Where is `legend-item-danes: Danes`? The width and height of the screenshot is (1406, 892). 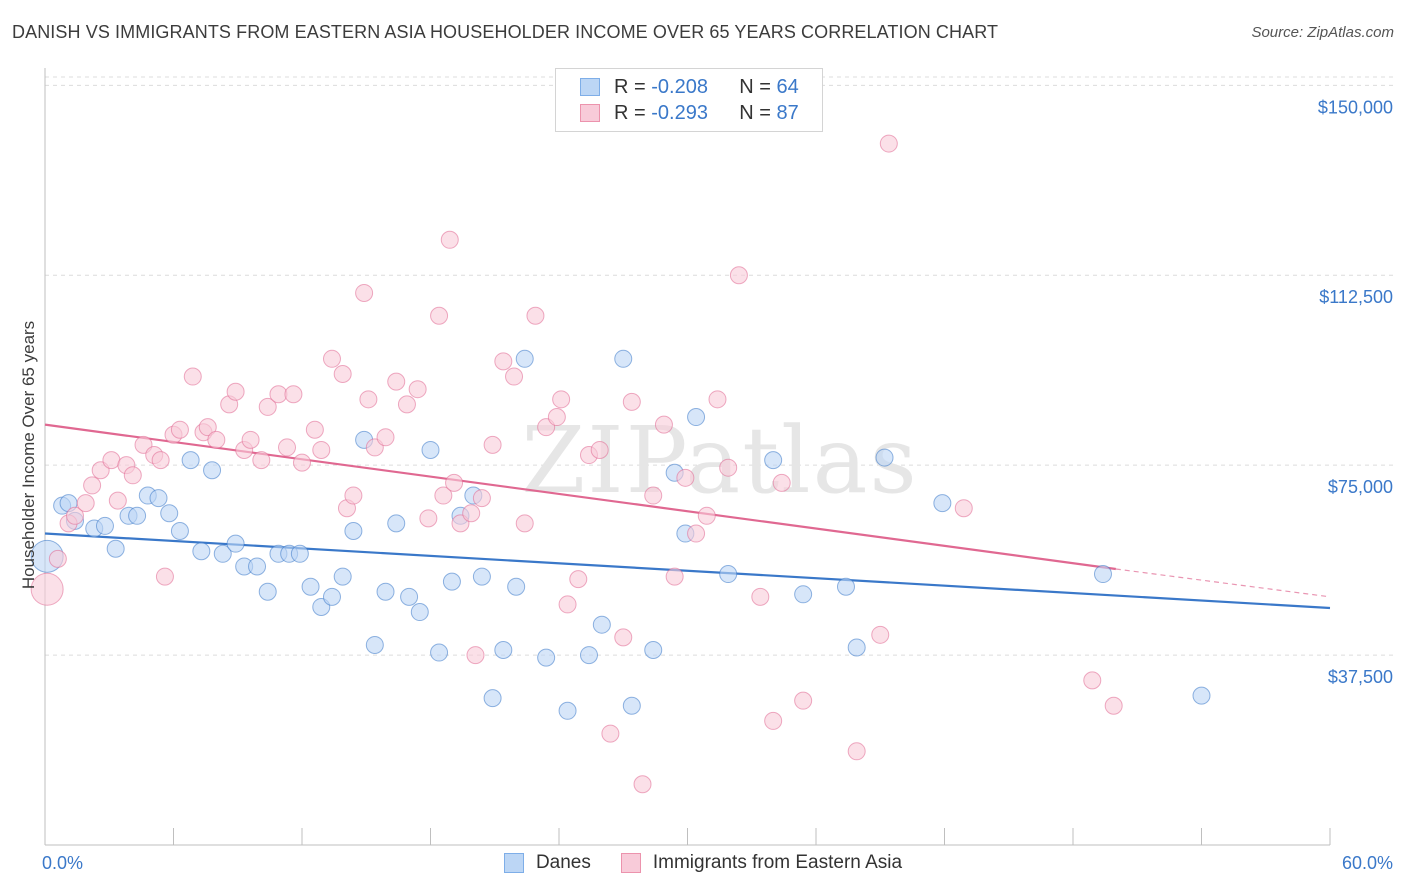 legend-item-danes: Danes is located at coordinates (547, 863).